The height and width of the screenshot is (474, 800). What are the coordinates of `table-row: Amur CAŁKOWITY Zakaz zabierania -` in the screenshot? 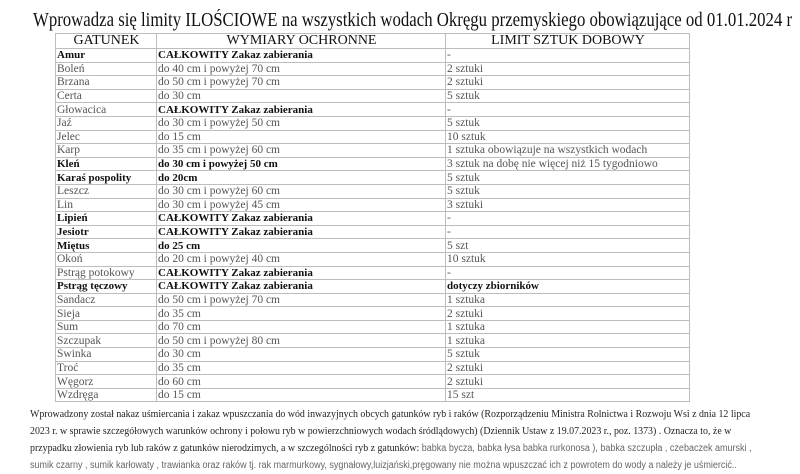 It's located at (372, 55).